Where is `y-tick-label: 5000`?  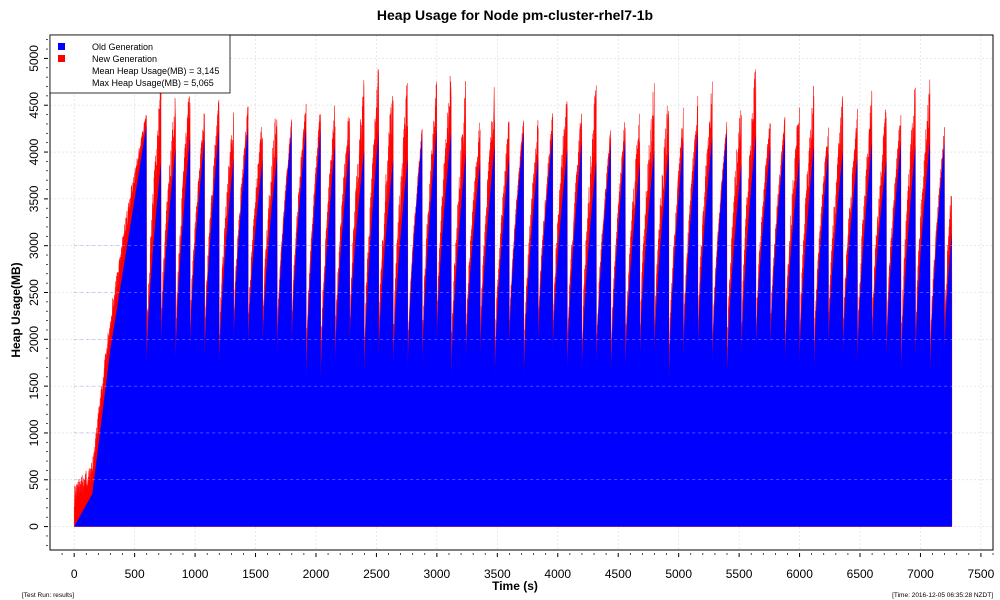
y-tick-label: 5000 is located at coordinates (34, 58).